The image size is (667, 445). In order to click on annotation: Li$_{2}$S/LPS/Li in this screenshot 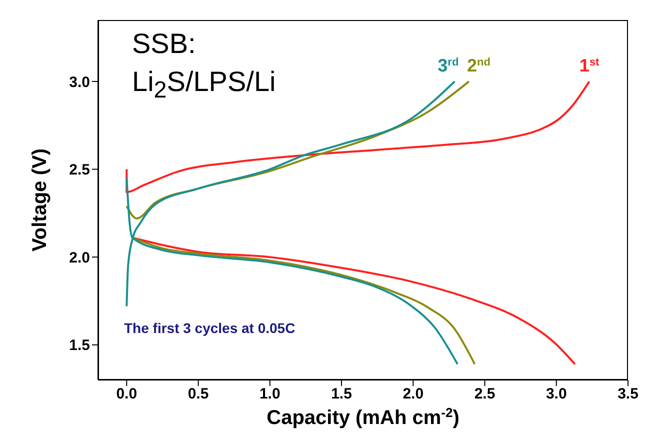, I will do `click(204, 85)`.